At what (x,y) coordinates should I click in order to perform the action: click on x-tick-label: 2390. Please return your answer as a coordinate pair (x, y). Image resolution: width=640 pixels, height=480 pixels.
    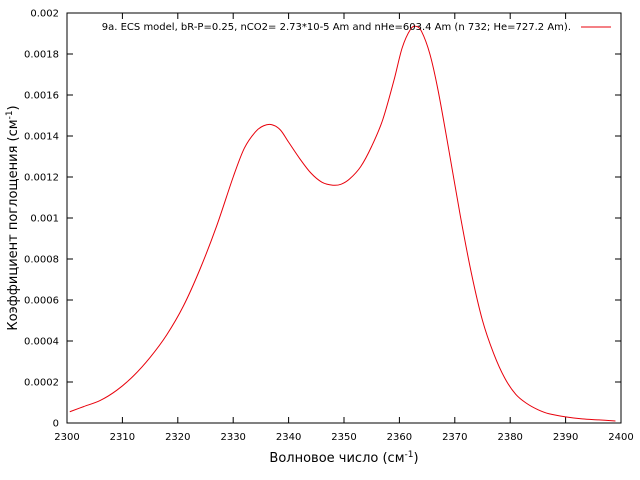
    Looking at the image, I should click on (565, 437).